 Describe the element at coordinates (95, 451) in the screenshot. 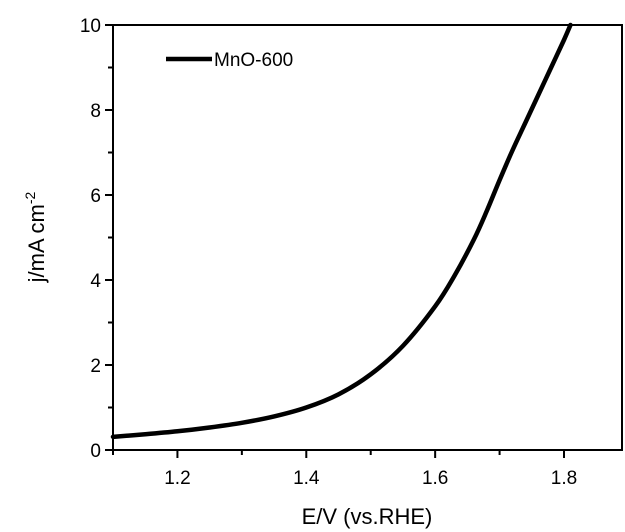

I see `y-tick-label: 0` at that location.